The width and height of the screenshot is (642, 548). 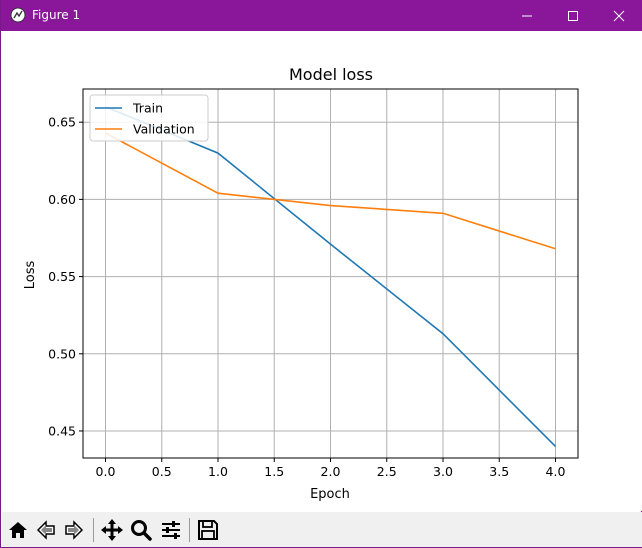 What do you see at coordinates (56, 15) in the screenshot?
I see `window-title: Figure 1` at bounding box center [56, 15].